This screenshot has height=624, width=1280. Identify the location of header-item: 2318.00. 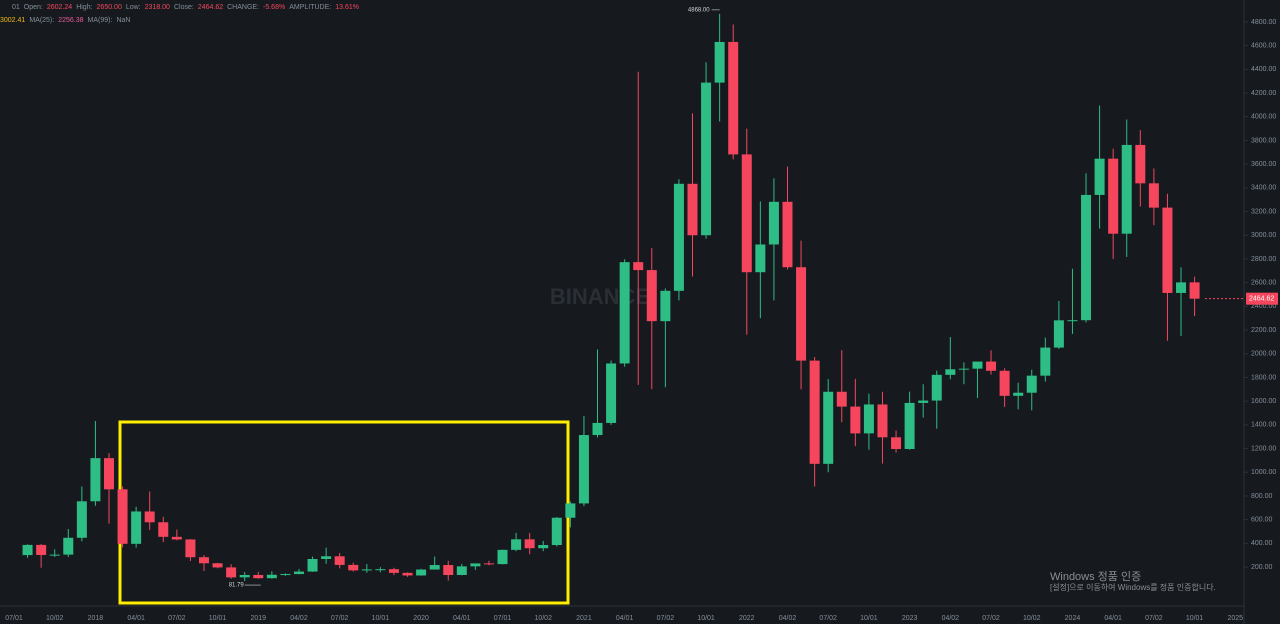
(157, 7).